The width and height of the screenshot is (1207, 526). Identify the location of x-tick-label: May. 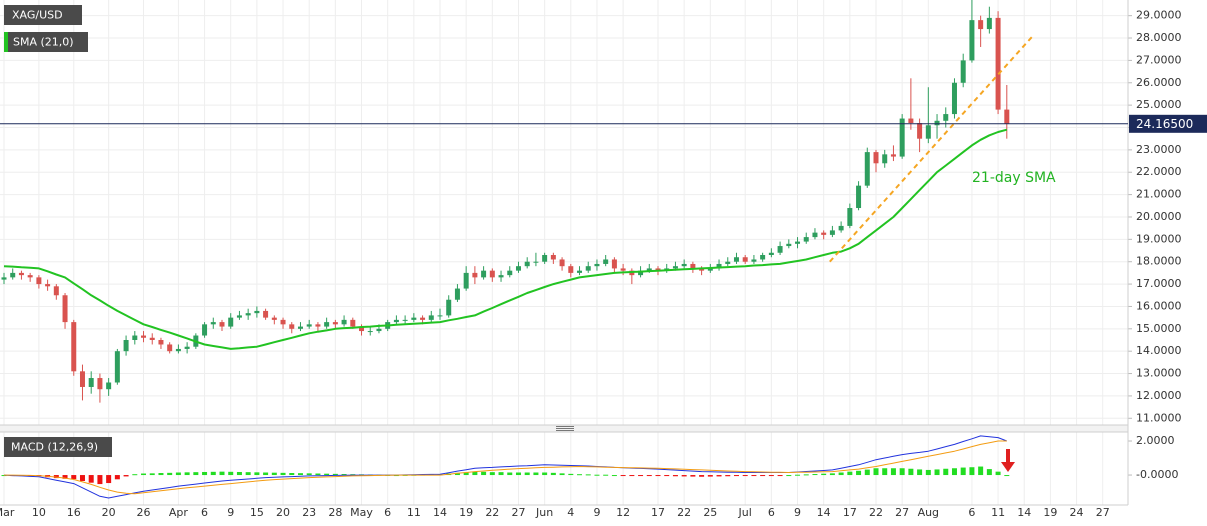
(361, 512).